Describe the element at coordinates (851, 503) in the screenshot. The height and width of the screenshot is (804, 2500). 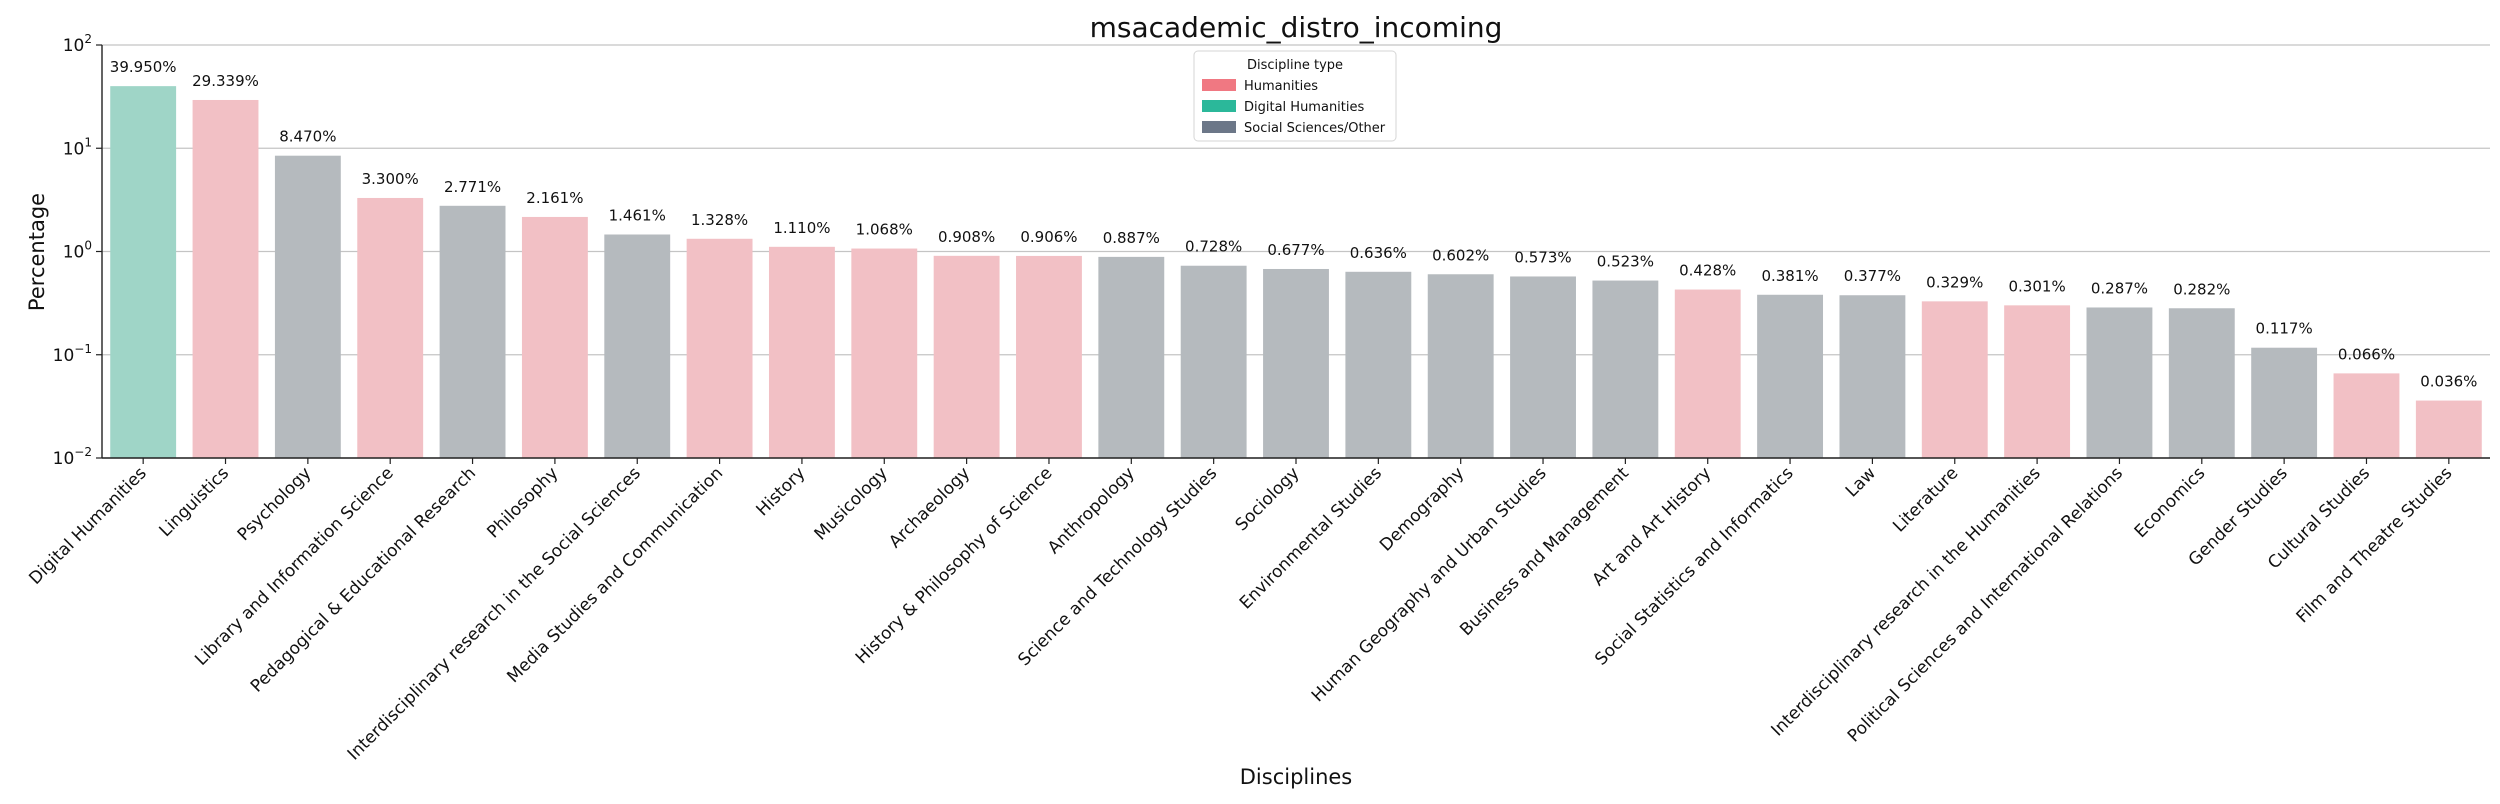
I see `x-tick-label: Musicology` at that location.